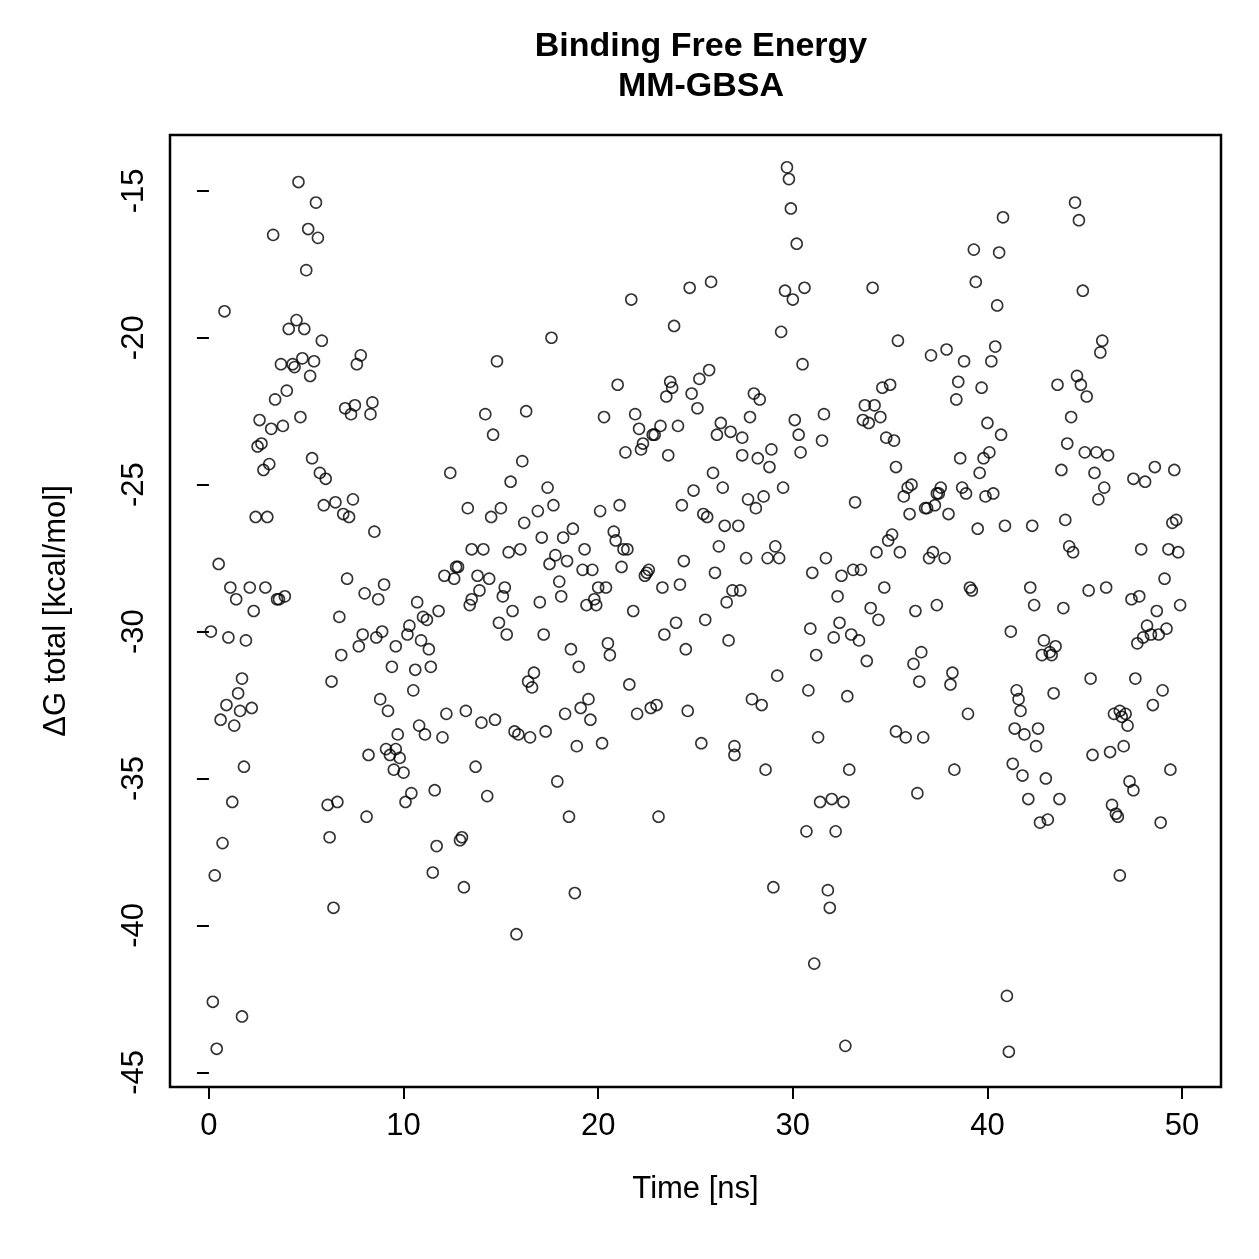 This screenshot has height=1259, width=1259. Describe the element at coordinates (403, 1124) in the screenshot. I see `x-tick-label: 10` at that location.